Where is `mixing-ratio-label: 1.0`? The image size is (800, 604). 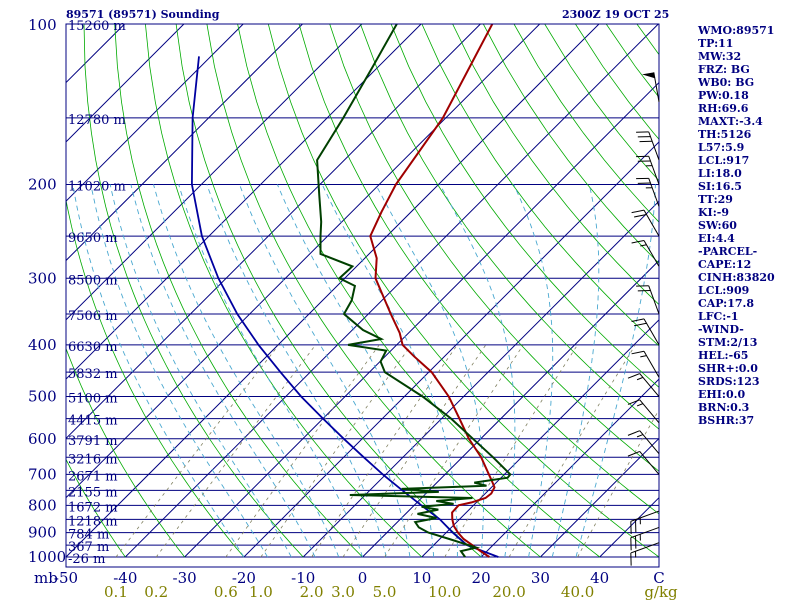 mixing-ratio-label: 1.0 is located at coordinates (261, 591).